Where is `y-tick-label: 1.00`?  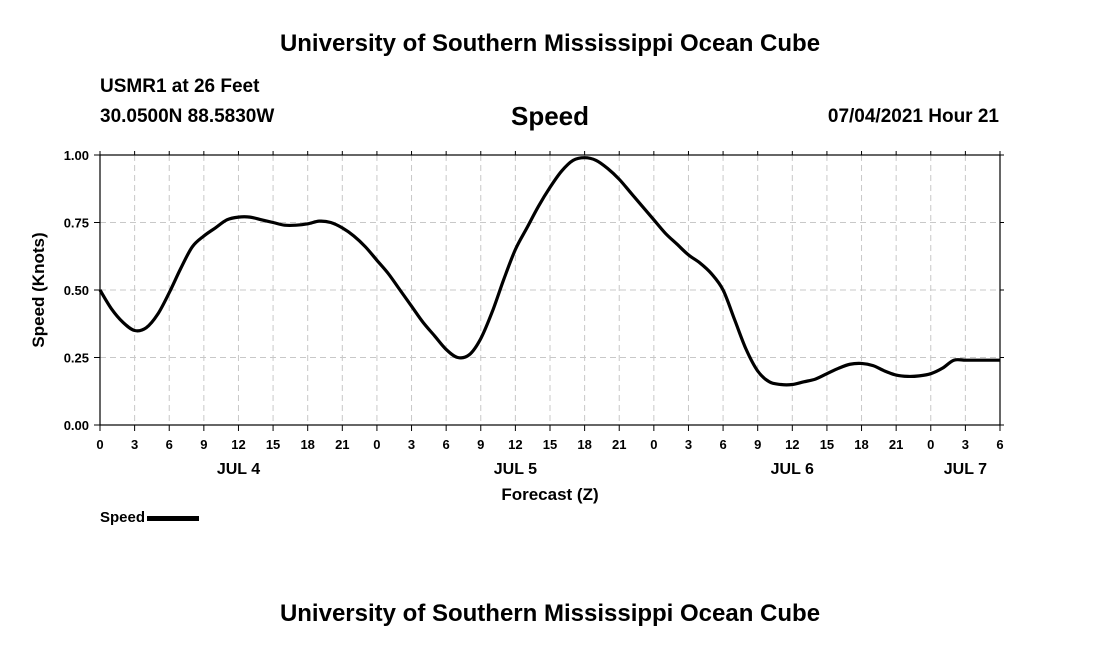
y-tick-label: 1.00 is located at coordinates (76, 155).